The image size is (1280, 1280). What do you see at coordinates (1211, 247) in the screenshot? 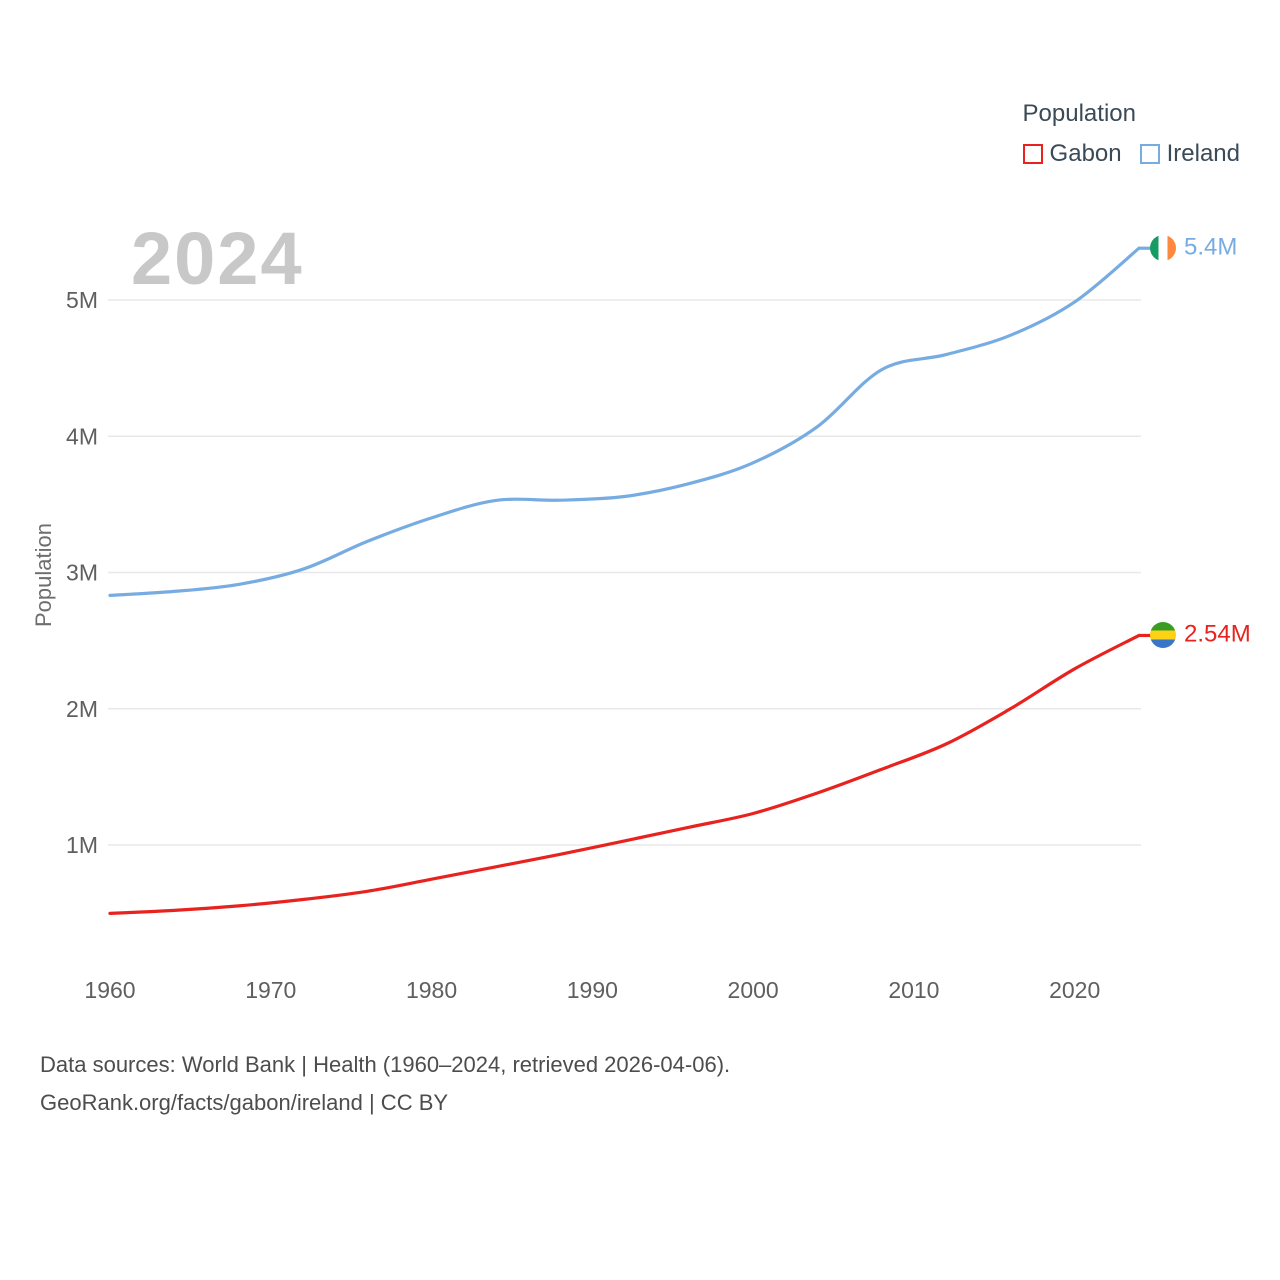
I see `ireland-end-label: 5.4M` at bounding box center [1211, 247].